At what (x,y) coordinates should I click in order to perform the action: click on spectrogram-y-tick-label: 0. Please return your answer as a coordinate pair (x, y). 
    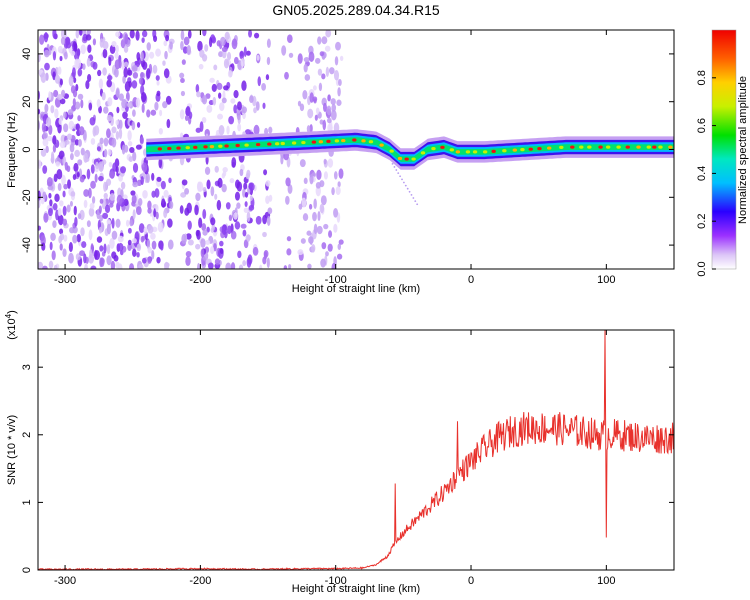
    Looking at the image, I should click on (27, 149).